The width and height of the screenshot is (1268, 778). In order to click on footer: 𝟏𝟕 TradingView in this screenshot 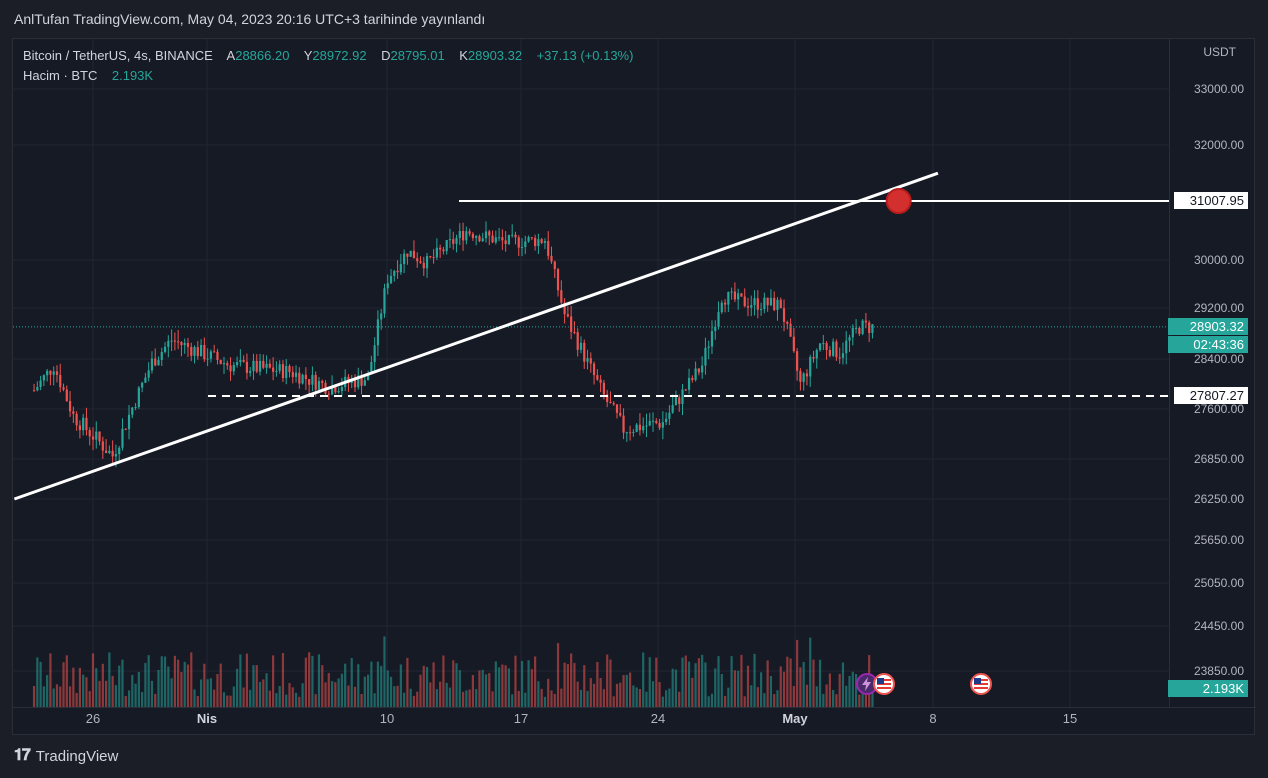, I will do `click(66, 756)`.